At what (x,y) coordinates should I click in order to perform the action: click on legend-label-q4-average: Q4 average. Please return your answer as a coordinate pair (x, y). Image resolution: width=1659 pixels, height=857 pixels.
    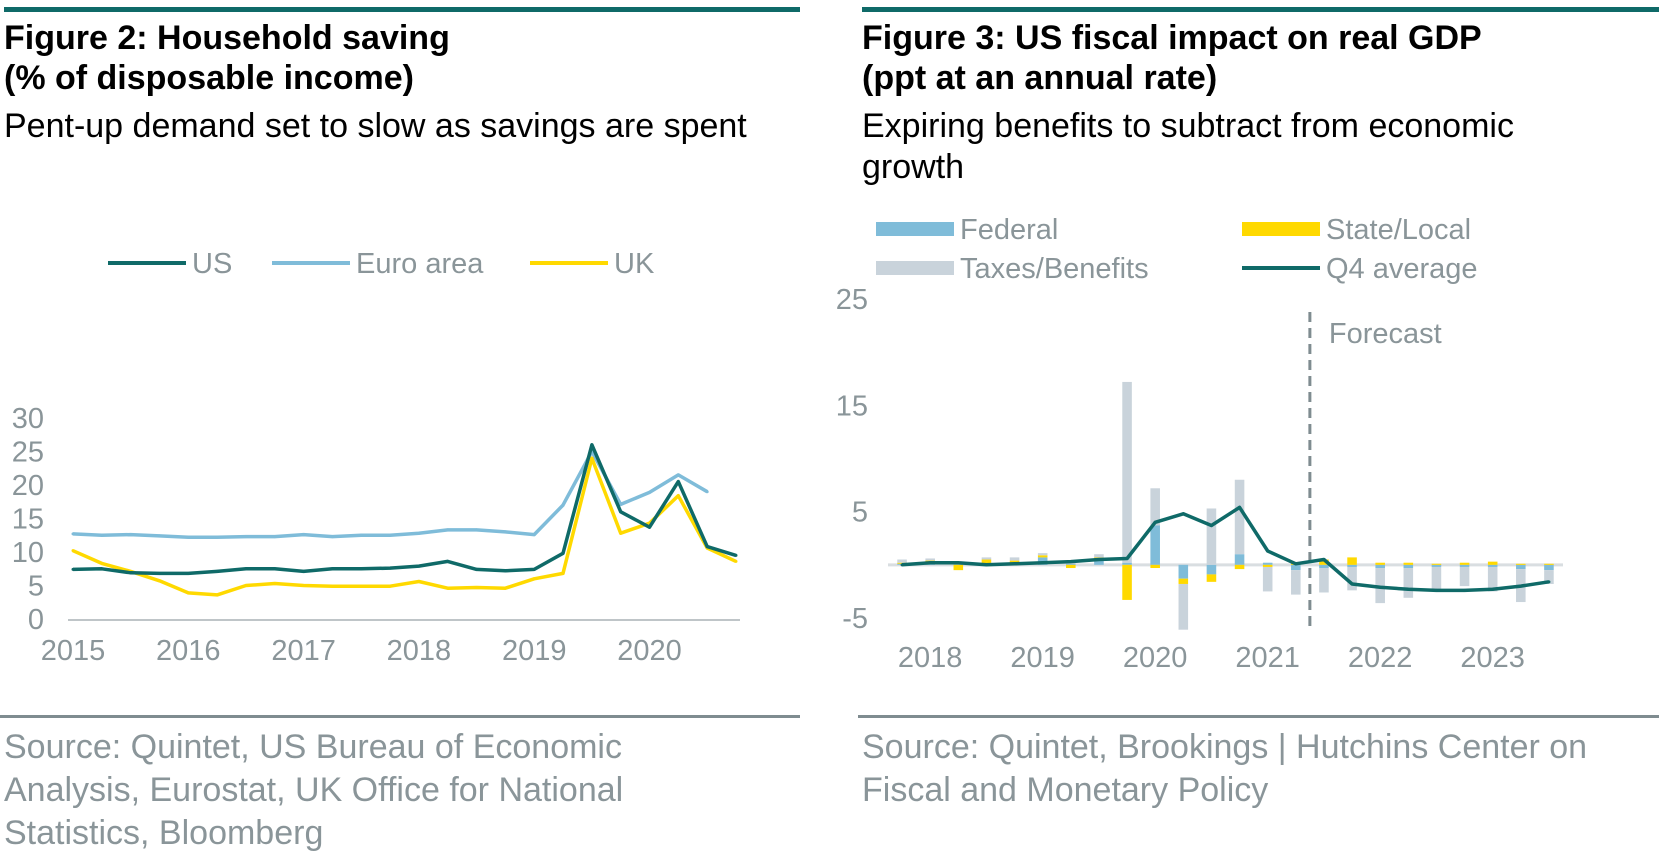
    Looking at the image, I should click on (1402, 269).